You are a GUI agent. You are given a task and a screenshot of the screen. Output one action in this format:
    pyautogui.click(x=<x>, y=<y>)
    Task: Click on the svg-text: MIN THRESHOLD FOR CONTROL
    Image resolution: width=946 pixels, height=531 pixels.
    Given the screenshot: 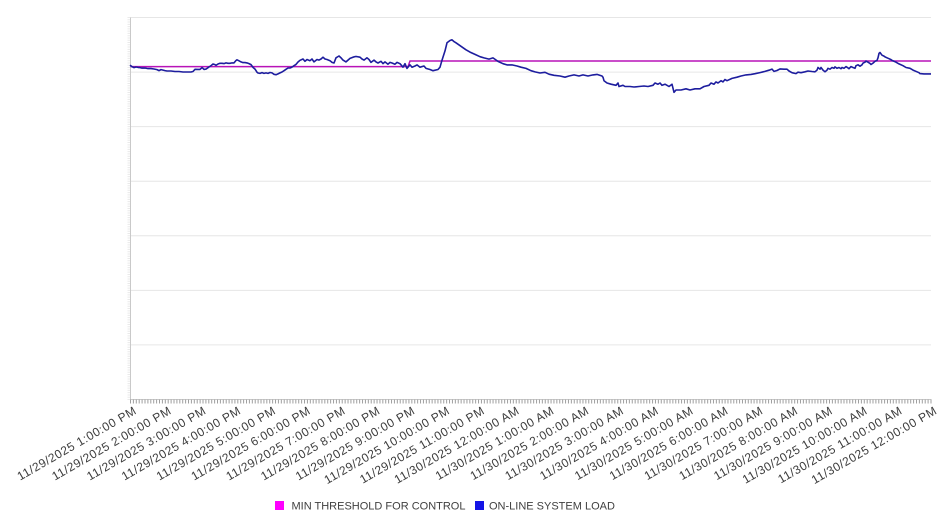 What is the action you would take?
    pyautogui.click(x=379, y=507)
    